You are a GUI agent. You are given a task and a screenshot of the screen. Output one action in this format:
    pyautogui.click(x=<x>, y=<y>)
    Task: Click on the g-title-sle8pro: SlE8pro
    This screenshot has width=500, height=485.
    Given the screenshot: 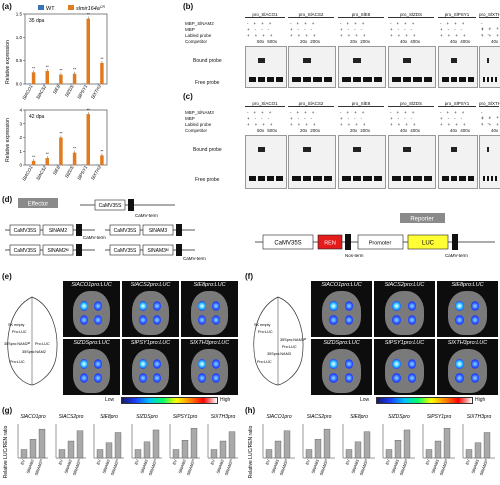 What is the action you would take?
    pyautogui.click(x=359, y=417)
    